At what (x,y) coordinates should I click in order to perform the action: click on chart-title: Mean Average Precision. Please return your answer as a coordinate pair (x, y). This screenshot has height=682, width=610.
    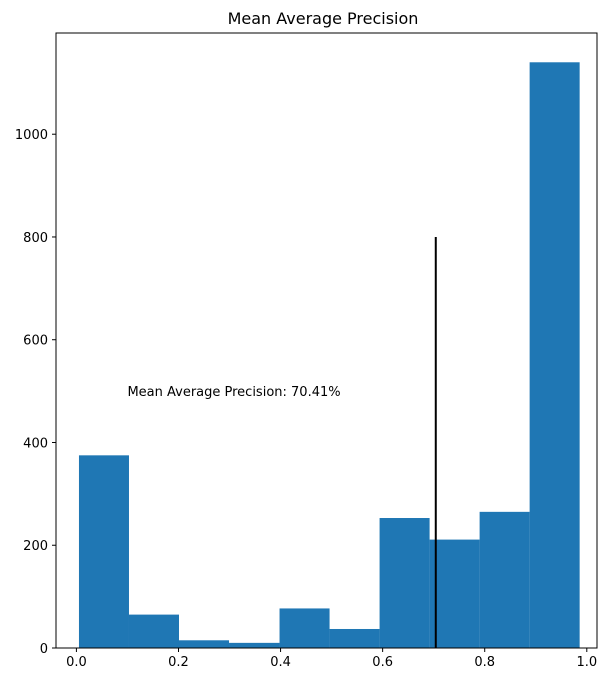
    Looking at the image, I should click on (323, 18).